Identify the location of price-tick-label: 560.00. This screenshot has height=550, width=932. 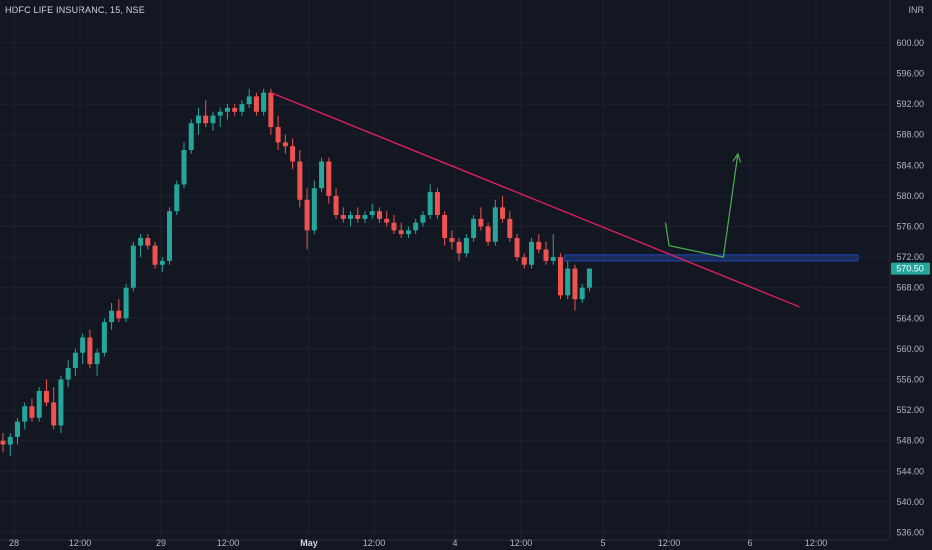
(910, 349).